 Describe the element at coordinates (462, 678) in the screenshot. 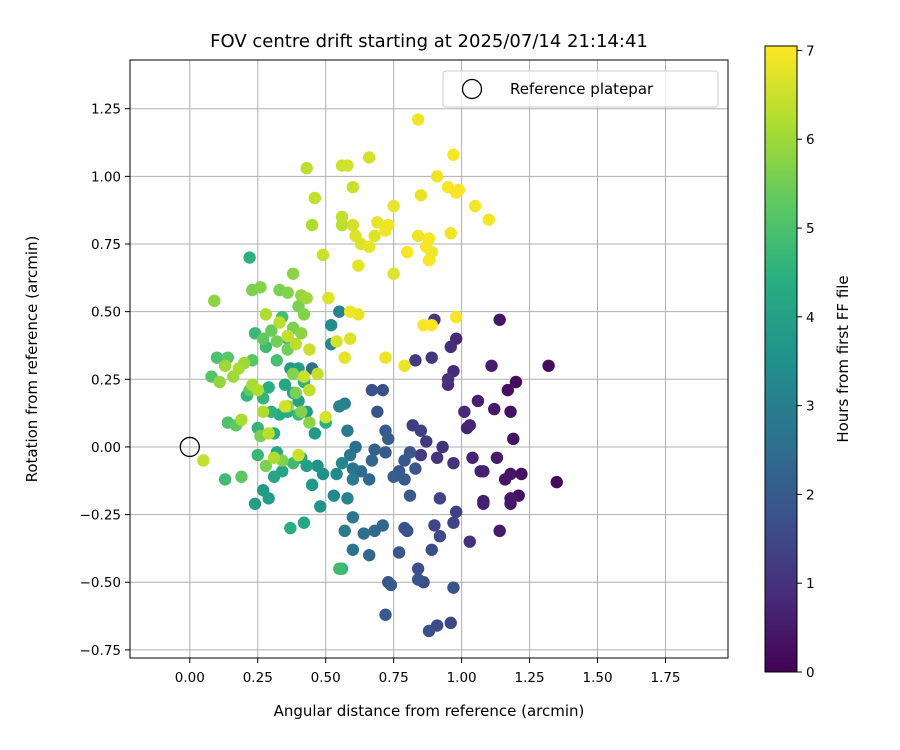

I see `x-tick-label: 1.00` at that location.